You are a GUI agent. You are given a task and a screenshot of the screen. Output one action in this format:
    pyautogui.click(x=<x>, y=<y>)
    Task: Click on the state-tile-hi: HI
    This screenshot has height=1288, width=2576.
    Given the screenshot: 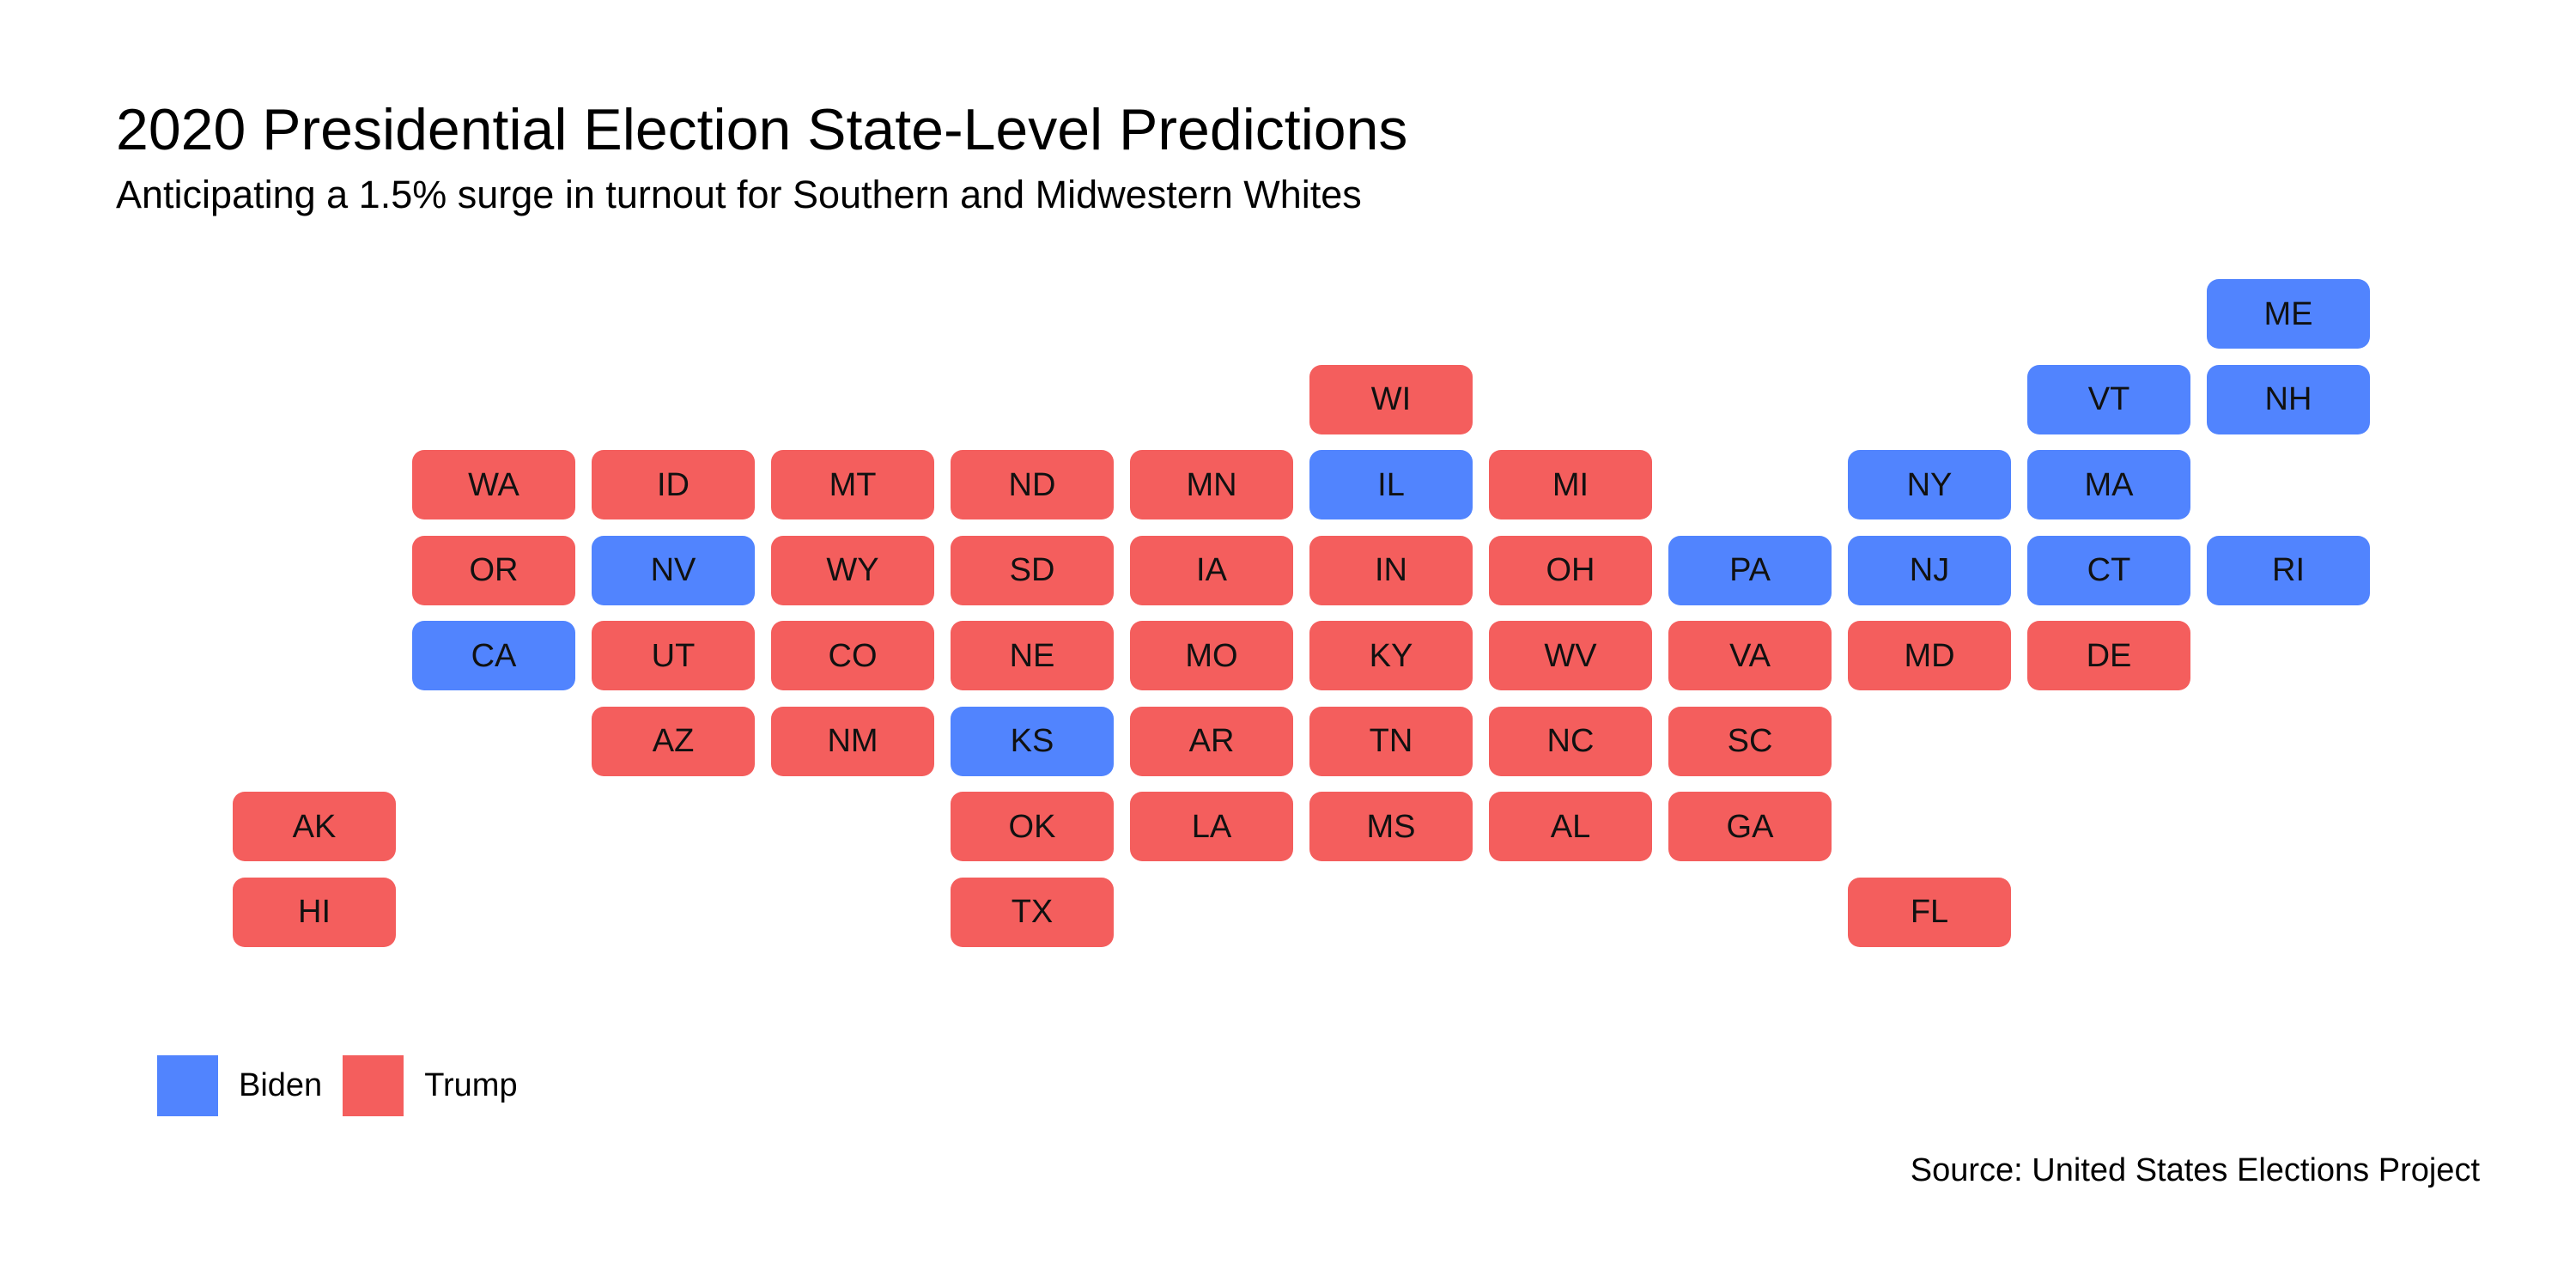 What is the action you would take?
    pyautogui.click(x=314, y=912)
    